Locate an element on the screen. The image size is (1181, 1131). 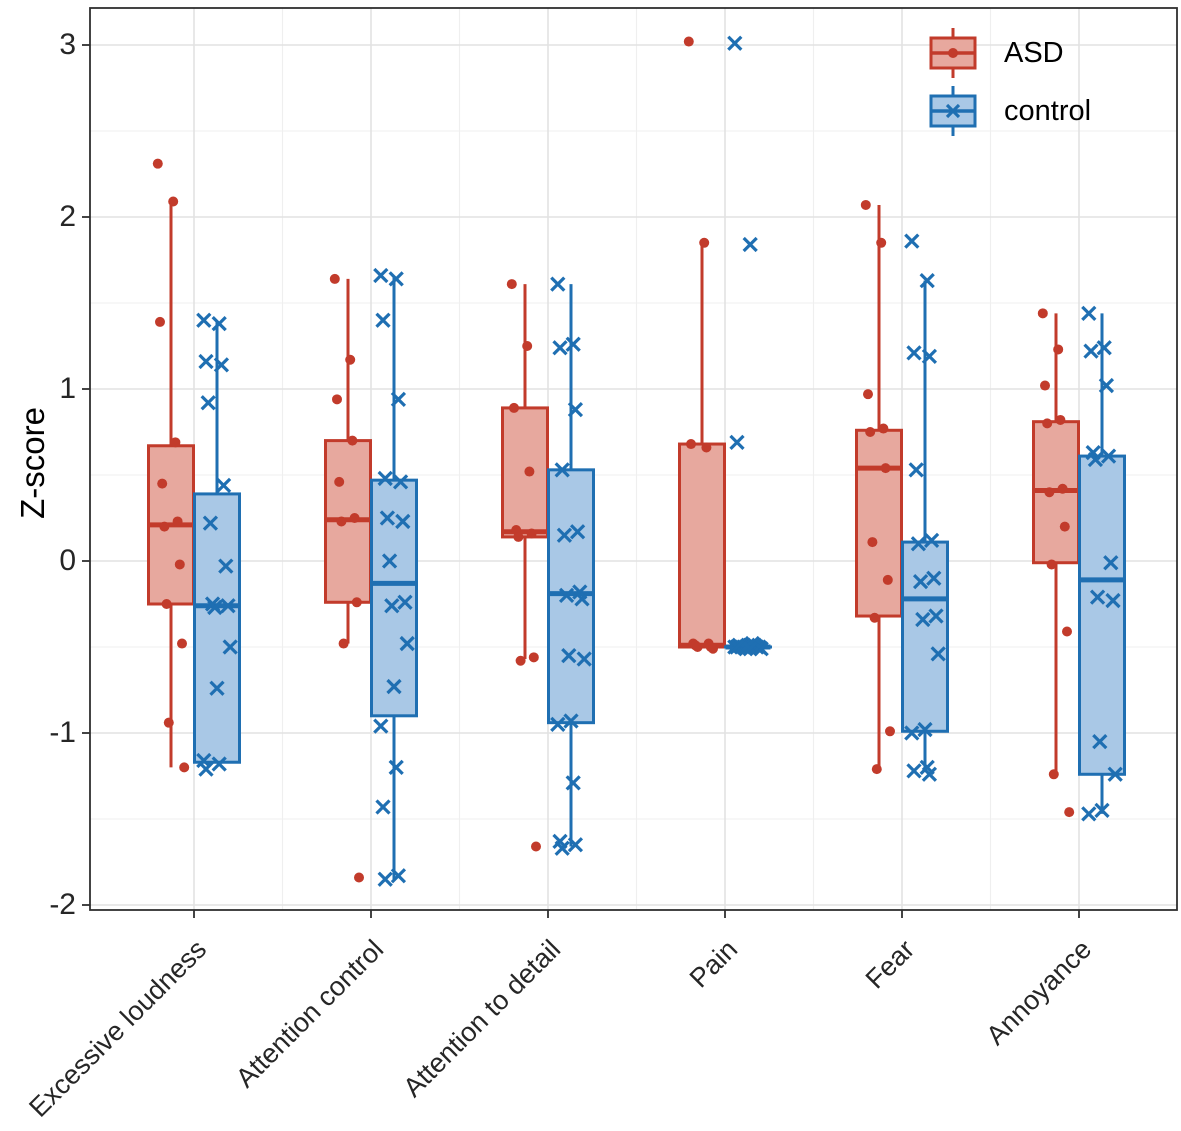
legend-key-control-boxplot-icon is located at coordinates (953, 111).